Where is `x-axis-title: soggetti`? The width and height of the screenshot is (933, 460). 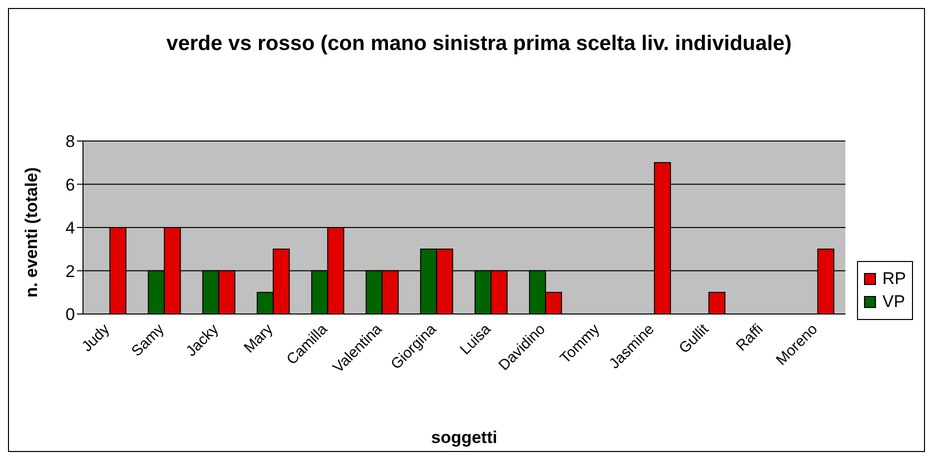
x-axis-title: soggetti is located at coordinates (464, 437).